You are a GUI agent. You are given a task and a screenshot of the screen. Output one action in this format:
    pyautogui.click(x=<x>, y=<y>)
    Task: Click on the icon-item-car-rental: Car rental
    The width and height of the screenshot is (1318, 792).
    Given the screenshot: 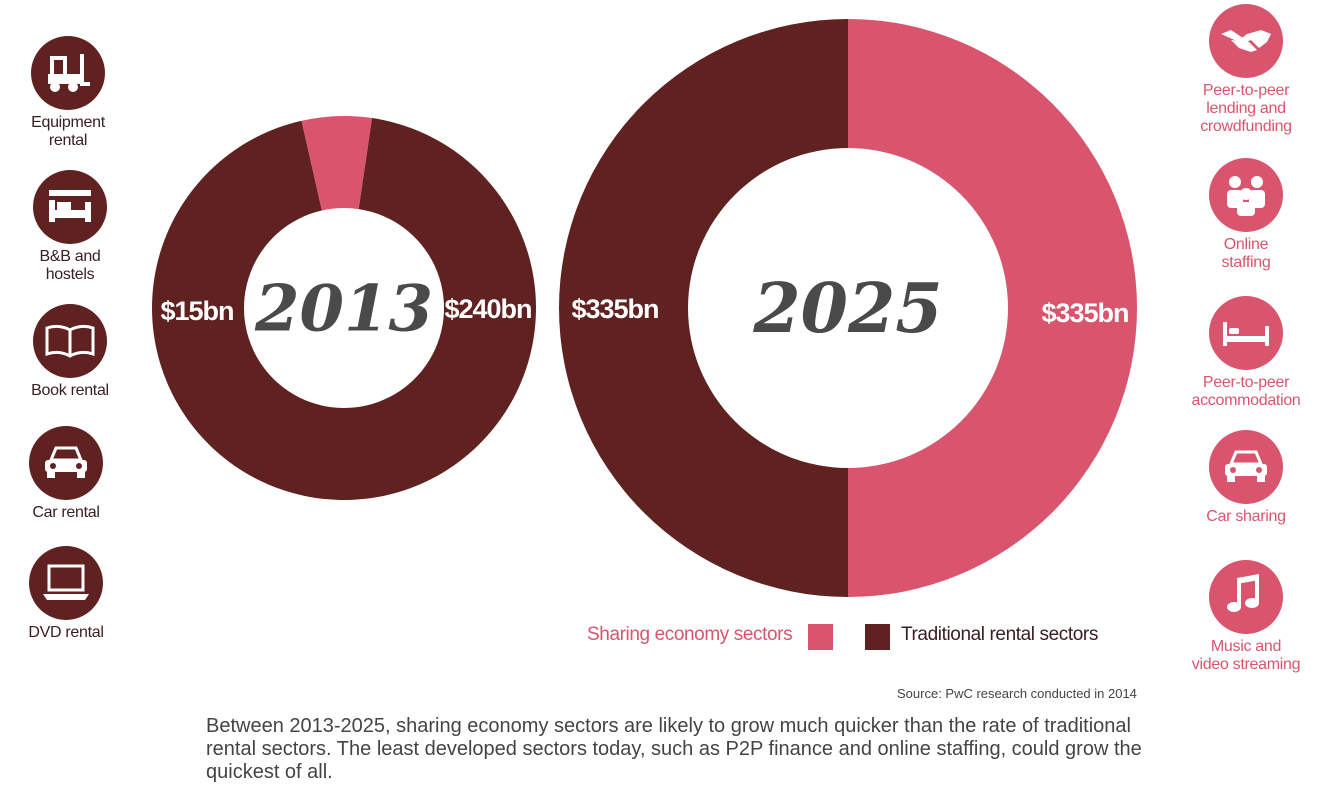 What is the action you would take?
    pyautogui.click(x=70, y=474)
    